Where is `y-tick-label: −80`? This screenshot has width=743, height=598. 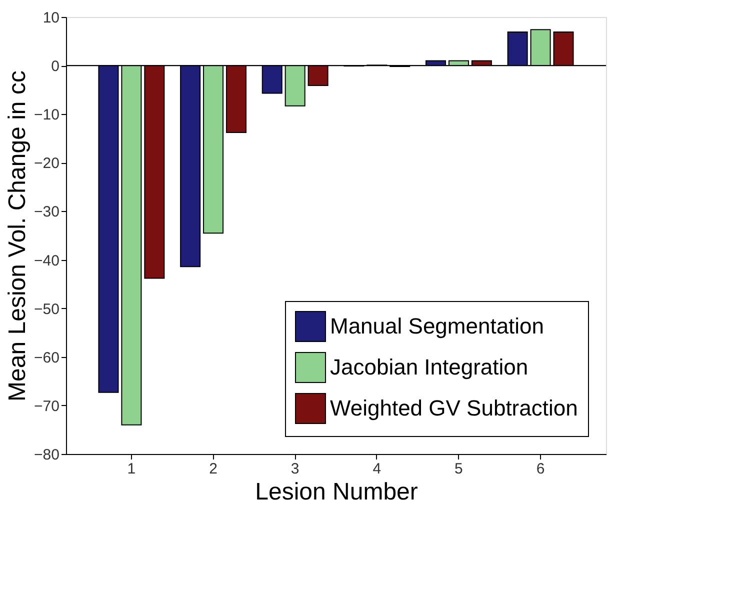
y-tick-label: −80 is located at coordinates (47, 455).